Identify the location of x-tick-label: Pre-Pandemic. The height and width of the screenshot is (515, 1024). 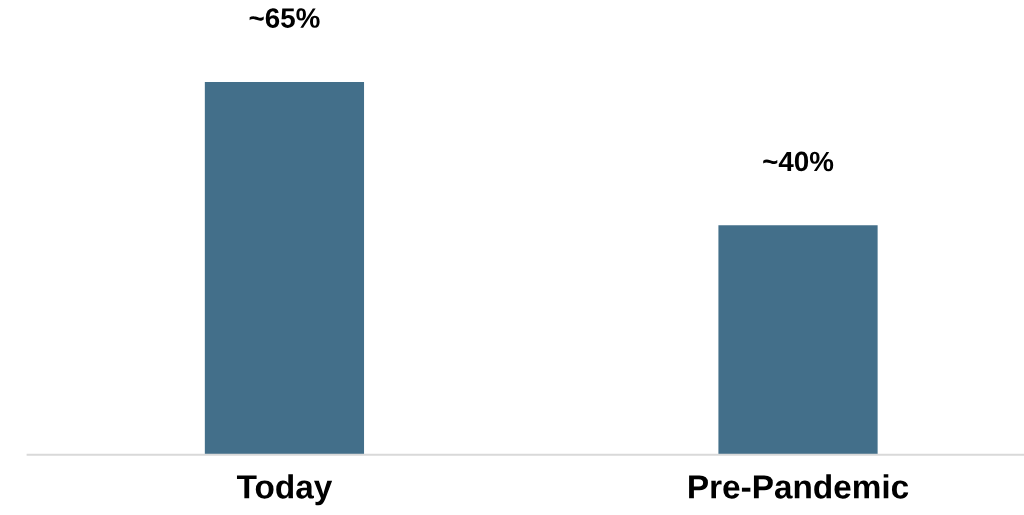
(799, 486).